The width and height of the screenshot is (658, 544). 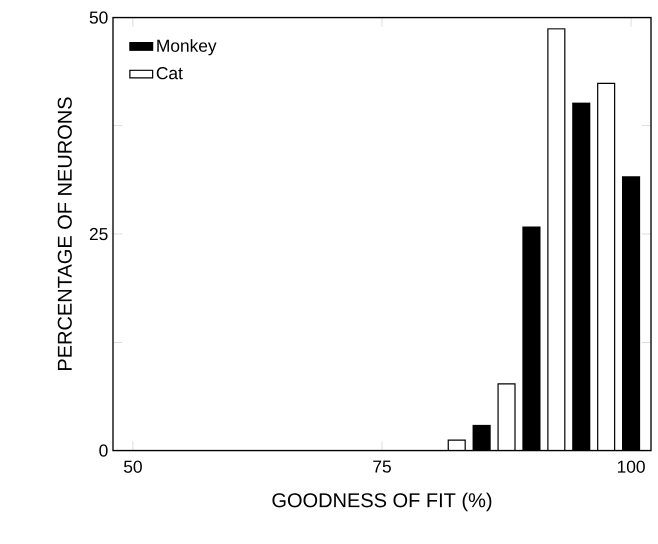 I want to click on y-axis-title: PERCENTAGE OF NEURONS, so click(x=65, y=233).